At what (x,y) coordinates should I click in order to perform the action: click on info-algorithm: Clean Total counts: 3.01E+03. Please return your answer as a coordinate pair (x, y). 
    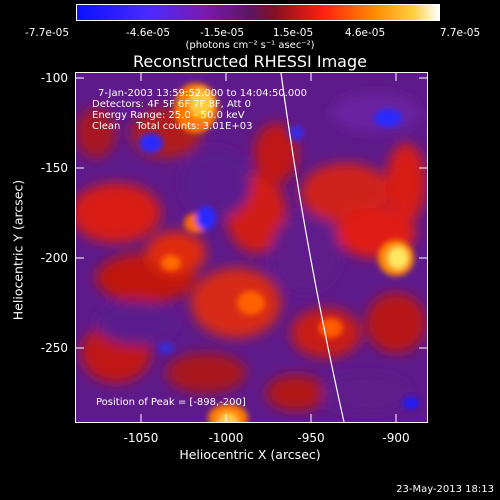
    Looking at the image, I should click on (172, 126).